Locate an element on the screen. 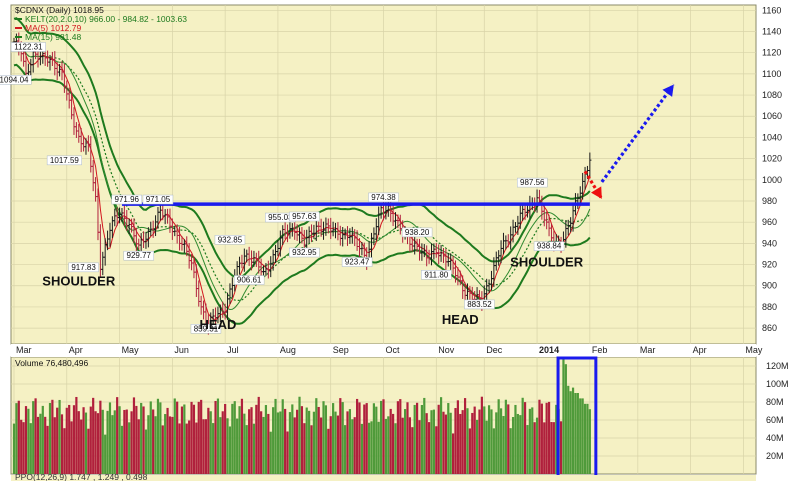 The image size is (800, 481). month-label: Aug is located at coordinates (288, 350).